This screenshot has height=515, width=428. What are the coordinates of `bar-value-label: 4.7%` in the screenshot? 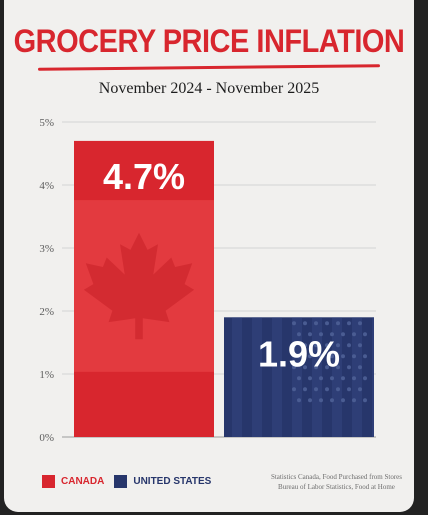 It's located at (144, 176).